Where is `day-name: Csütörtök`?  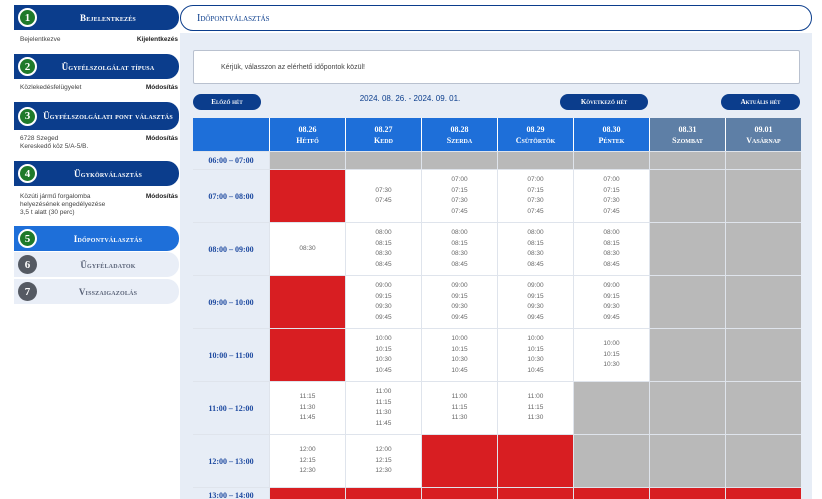
day-name: Csütörtök is located at coordinates (535, 140).